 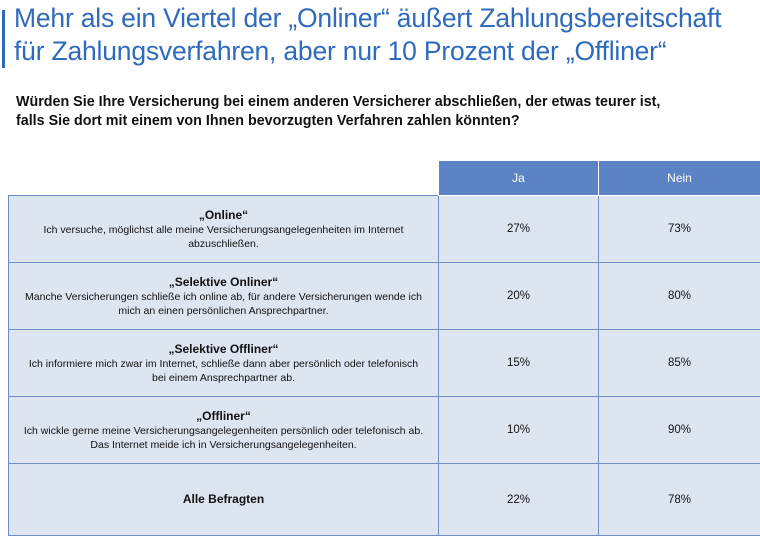 I want to click on table-header-row: Ja Nein, so click(x=384, y=178).